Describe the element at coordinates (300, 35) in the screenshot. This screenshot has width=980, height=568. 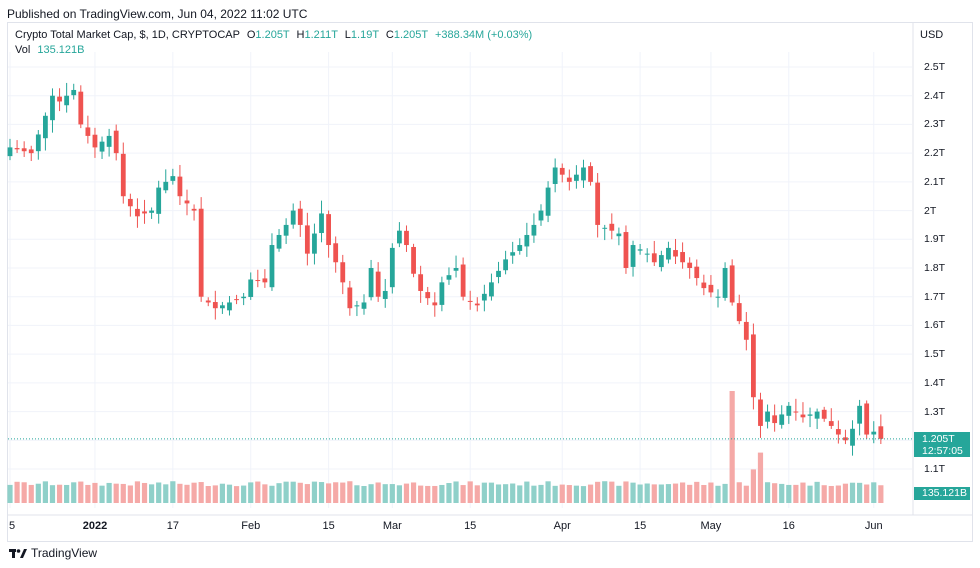
I see `high-key: H` at that location.